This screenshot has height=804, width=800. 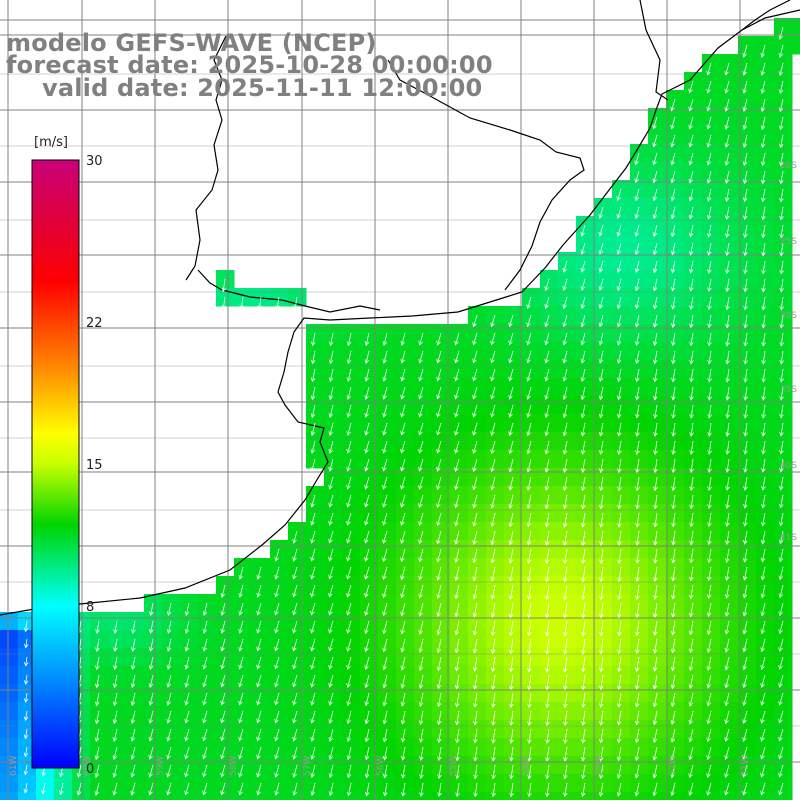 I want to click on border-river, so click(x=206, y=158).